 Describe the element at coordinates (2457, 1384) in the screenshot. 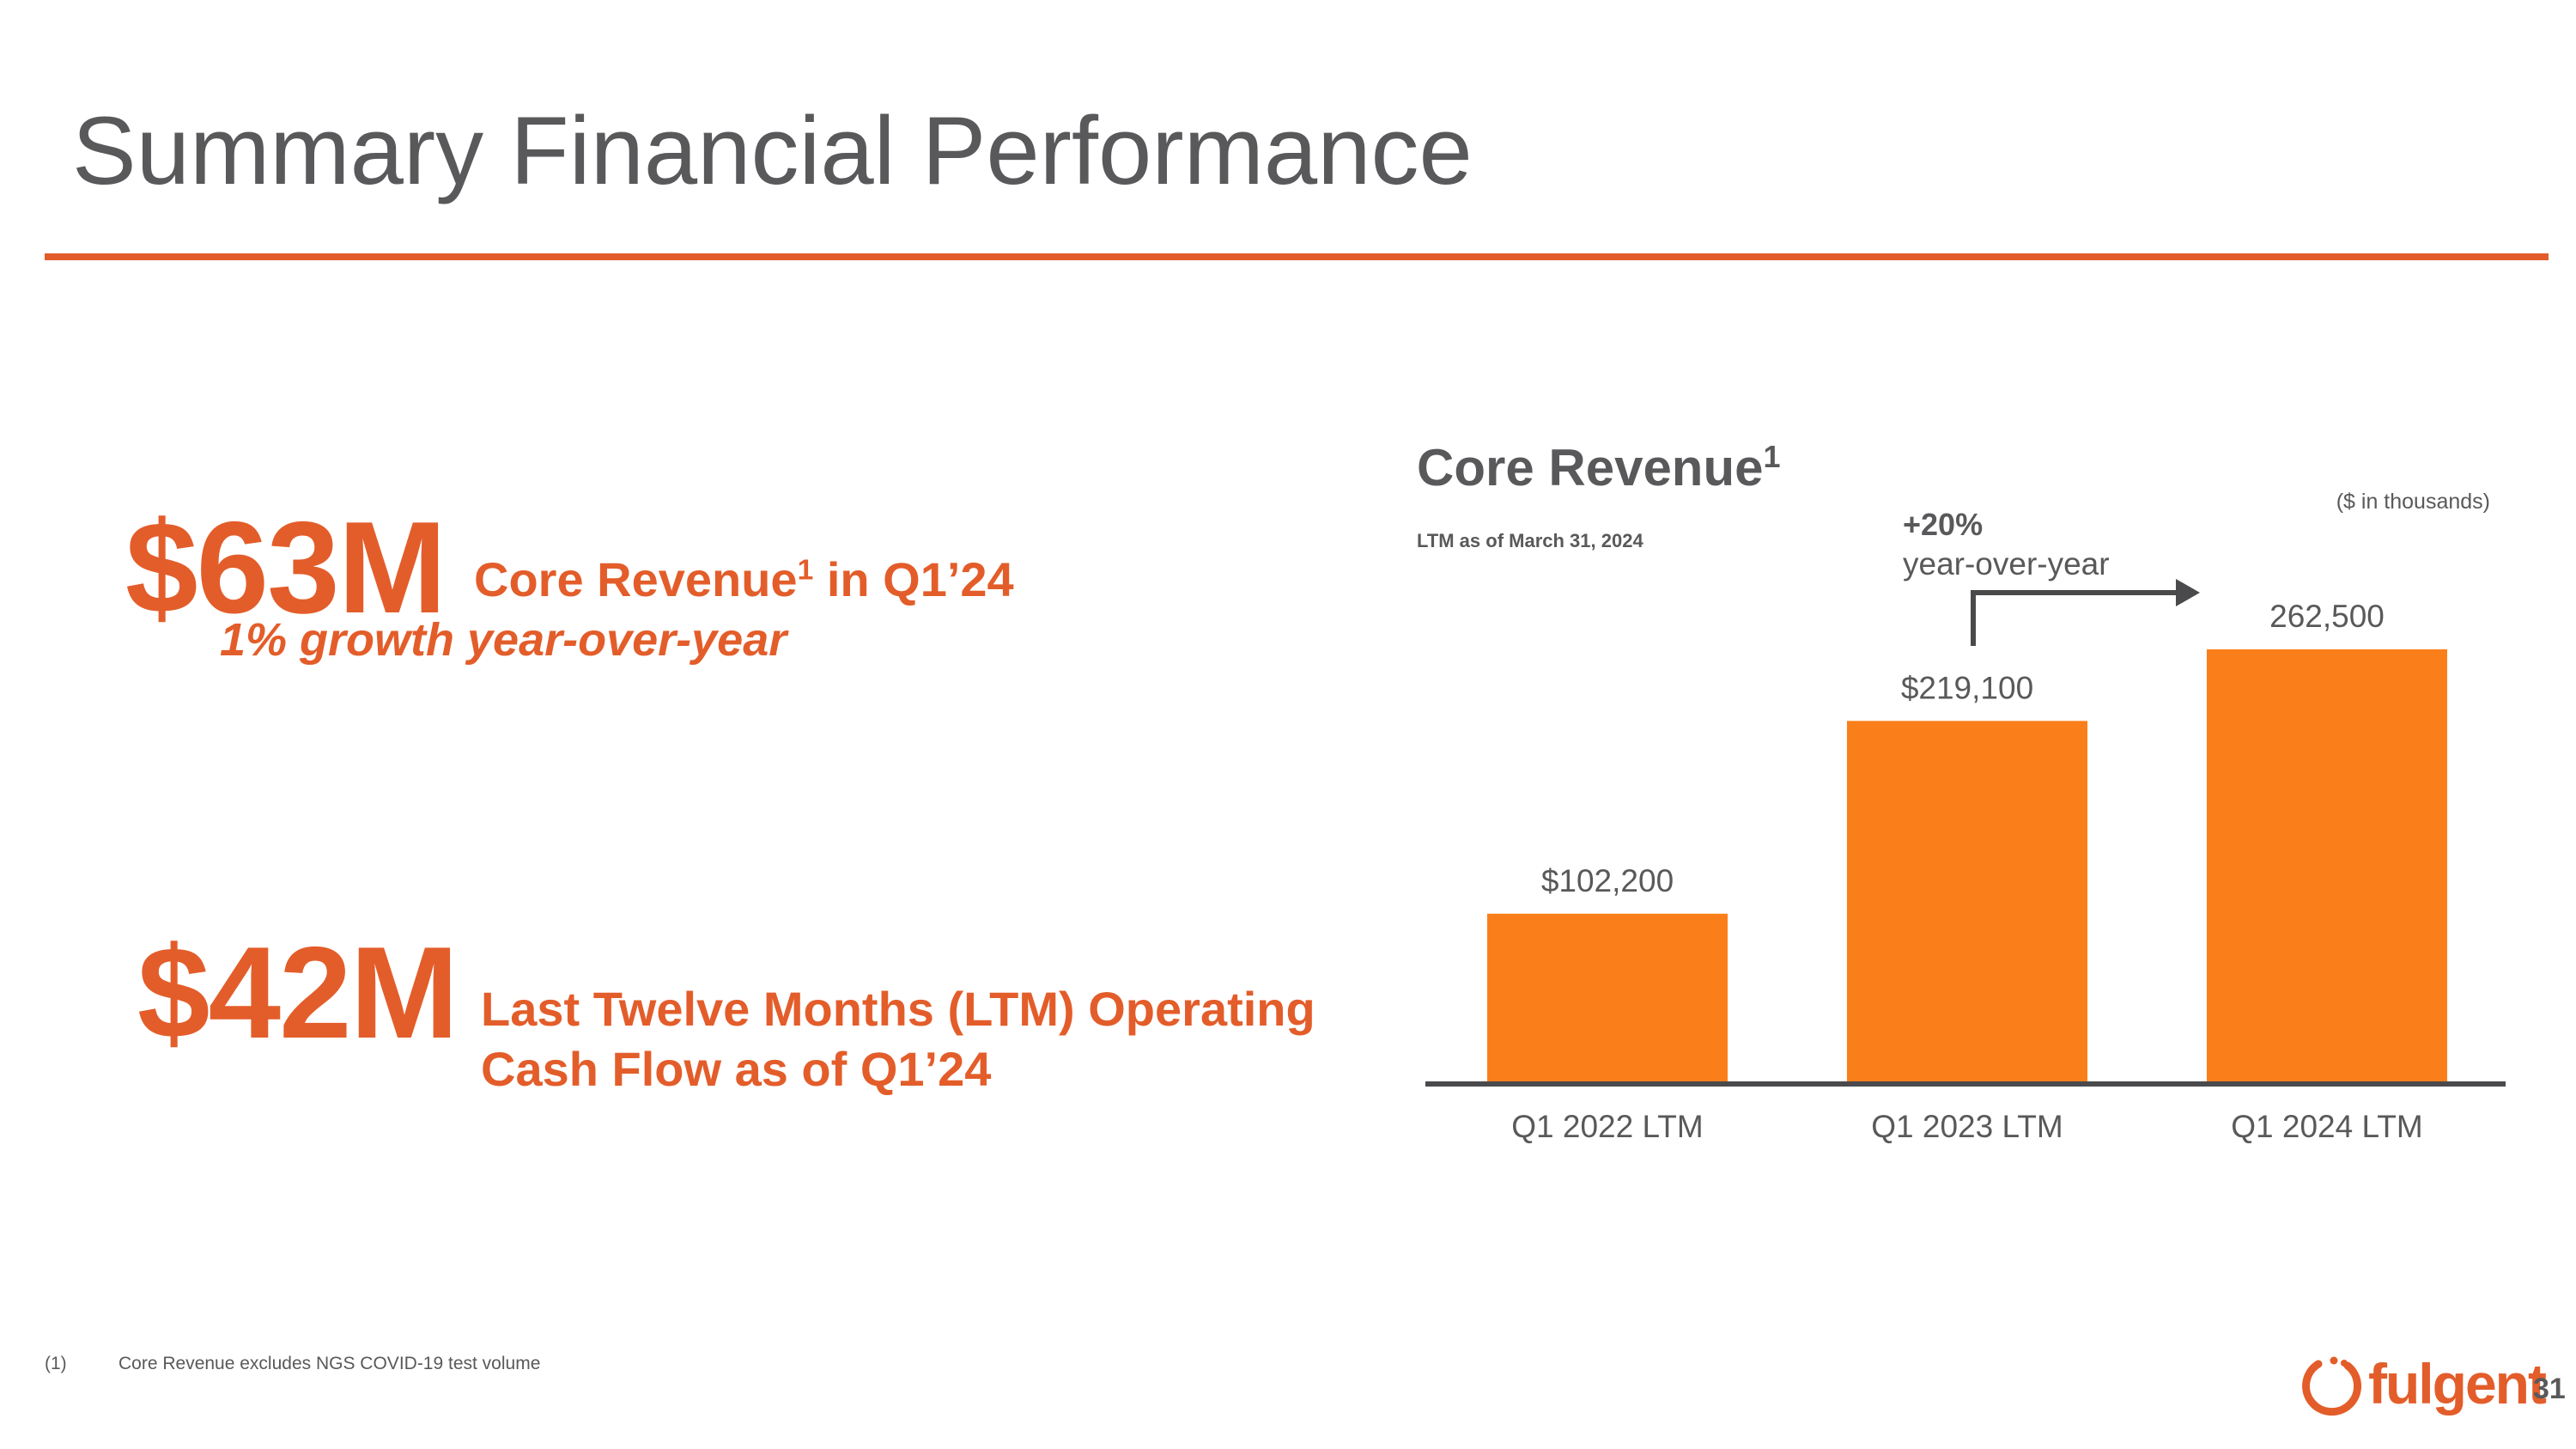

I see `fulgent-logo-wordmark: fulgent` at that location.